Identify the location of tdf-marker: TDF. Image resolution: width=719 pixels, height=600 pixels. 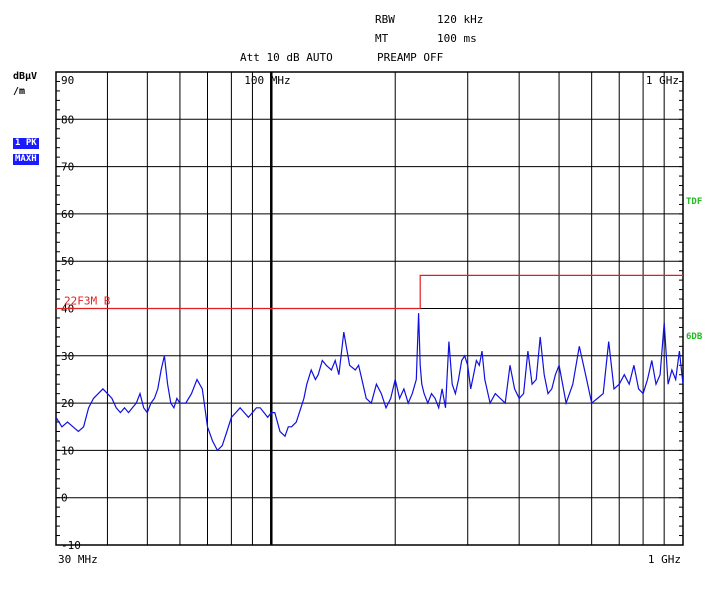
(694, 202).